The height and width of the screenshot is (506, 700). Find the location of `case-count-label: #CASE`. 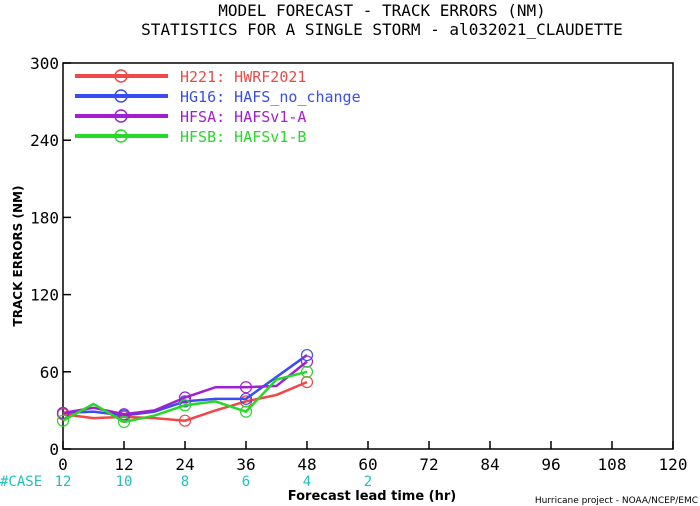

case-count-label: #CASE is located at coordinates (21, 482).